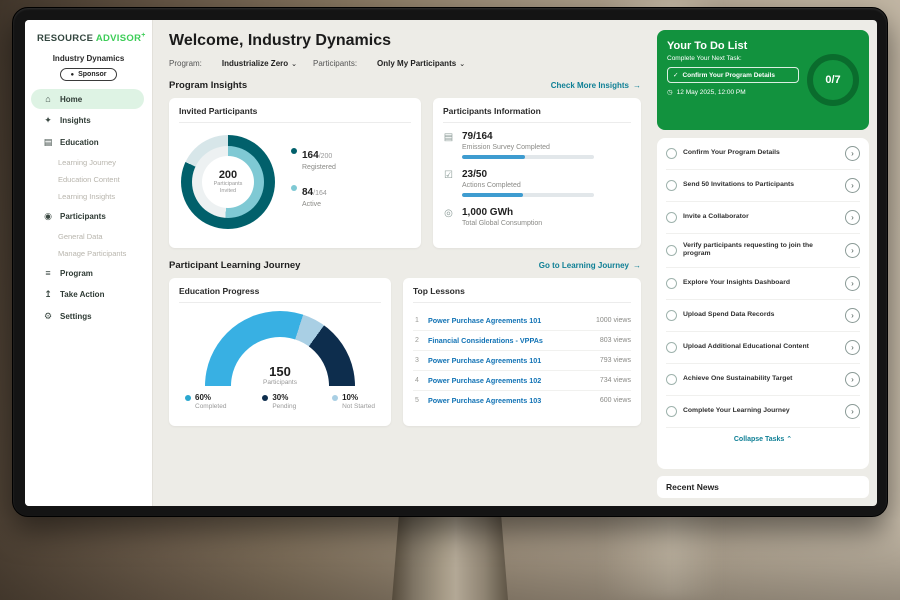 Image resolution: width=900 pixels, height=600 pixels. Describe the element at coordinates (279, 401) in the screenshot. I see `legend-pending: 30% Pending` at that location.